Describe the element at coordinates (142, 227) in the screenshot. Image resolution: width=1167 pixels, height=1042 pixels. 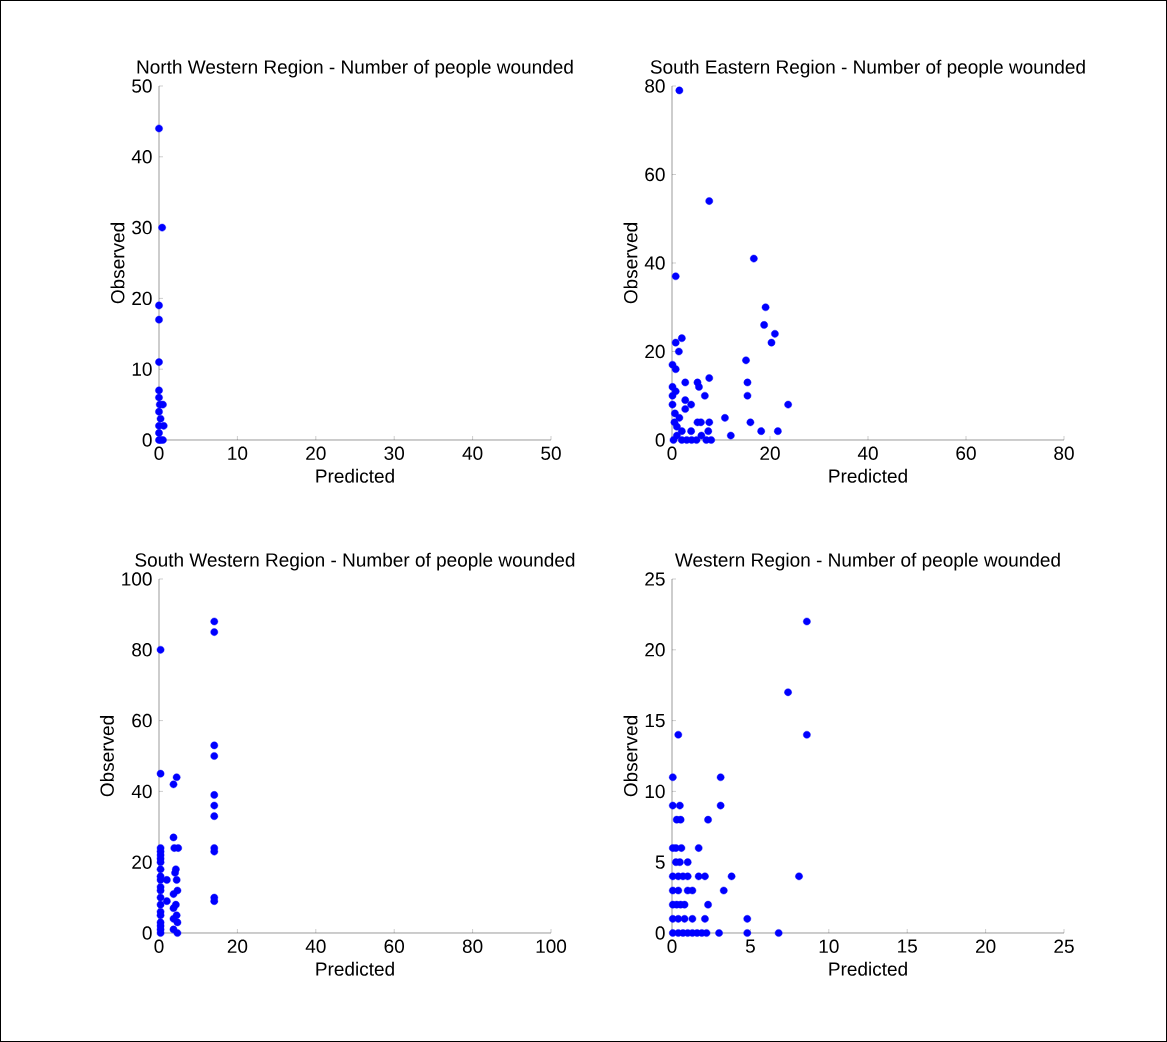
I see `y-tick-label: 30` at that location.